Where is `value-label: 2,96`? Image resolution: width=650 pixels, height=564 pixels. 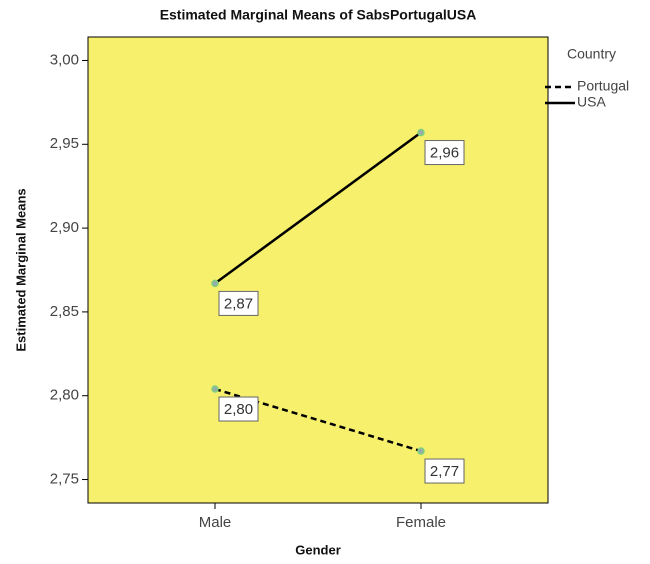
value-label: 2,96 is located at coordinates (444, 153).